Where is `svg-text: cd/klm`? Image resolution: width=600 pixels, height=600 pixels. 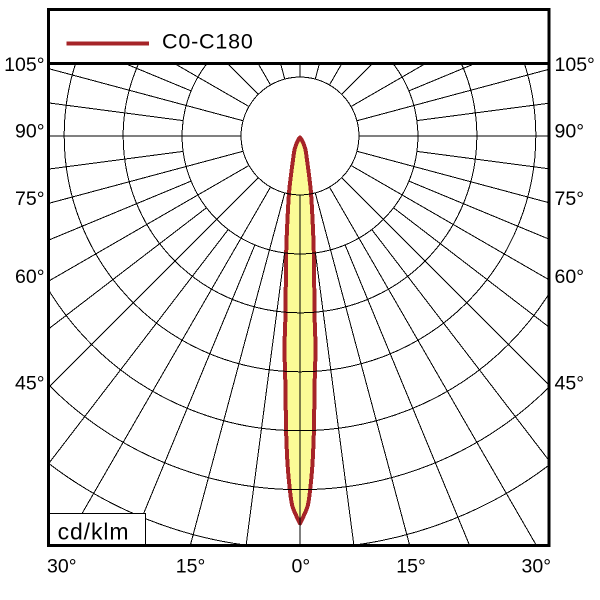
svg-text: cd/klm is located at coordinates (94, 532).